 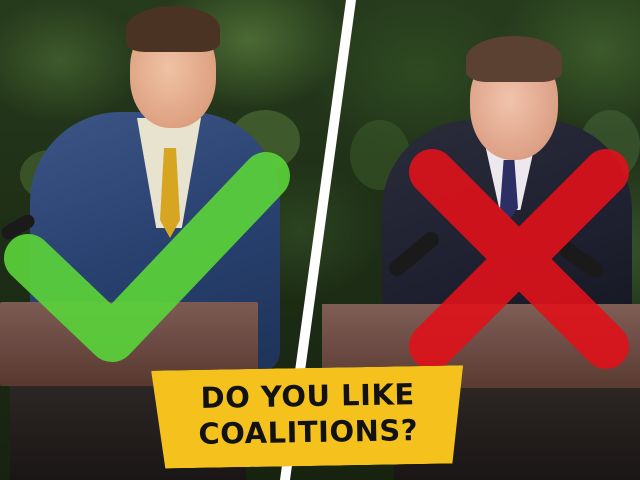 What do you see at coordinates (514, 59) in the screenshot?
I see `hair-right` at bounding box center [514, 59].